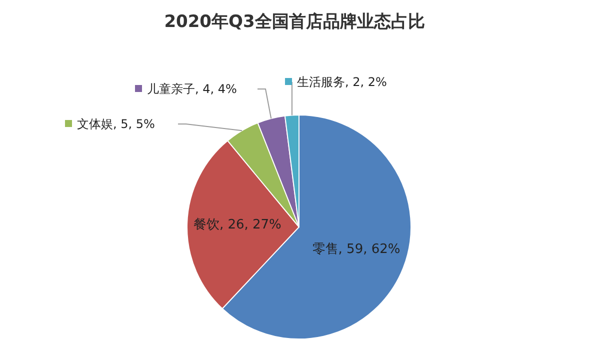 The width and height of the screenshot is (589, 363). What do you see at coordinates (294, 22) in the screenshot?
I see `chart-title: 2020年Q3全国首店品牌业态占比` at bounding box center [294, 22].